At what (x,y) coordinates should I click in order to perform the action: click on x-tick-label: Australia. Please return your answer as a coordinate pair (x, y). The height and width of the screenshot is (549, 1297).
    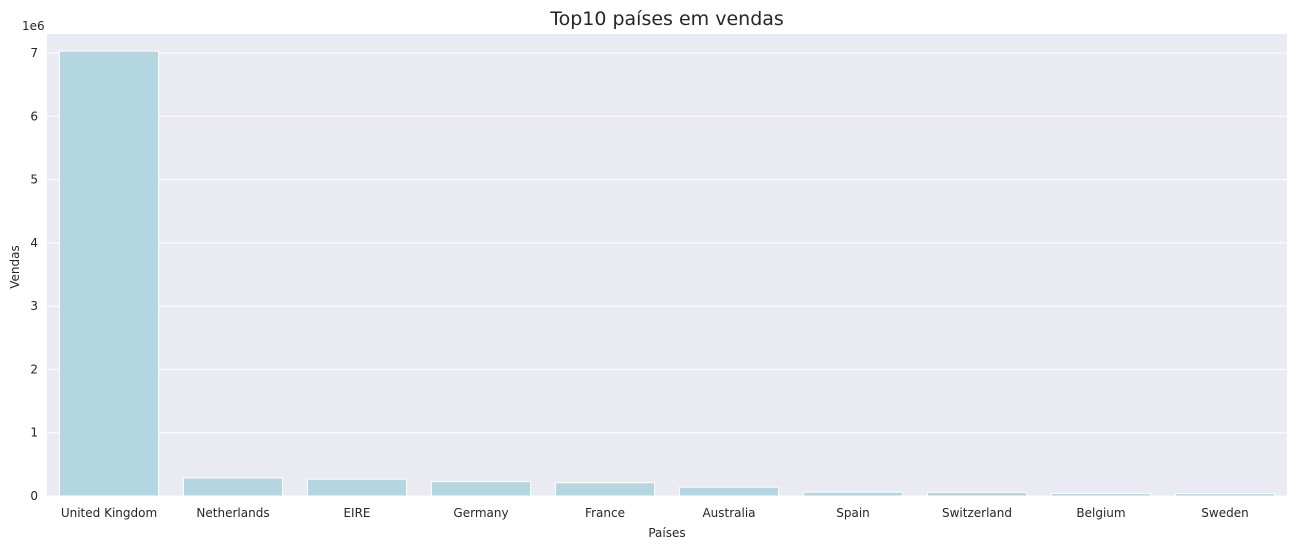
    Looking at the image, I should click on (728, 513).